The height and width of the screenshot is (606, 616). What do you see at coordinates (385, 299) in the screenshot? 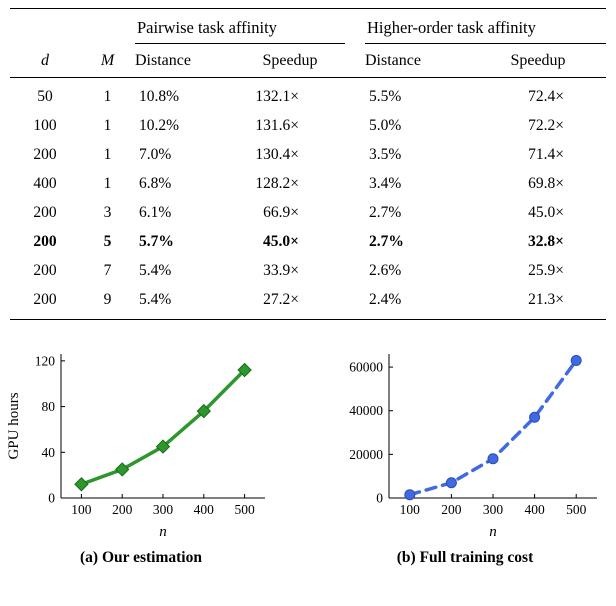
I see `cell-higher-distance: 2.4%` at bounding box center [385, 299].